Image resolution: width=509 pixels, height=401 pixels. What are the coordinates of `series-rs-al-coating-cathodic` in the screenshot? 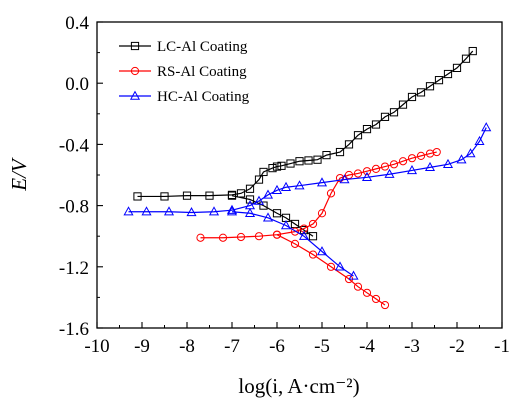 It's located at (331, 270).